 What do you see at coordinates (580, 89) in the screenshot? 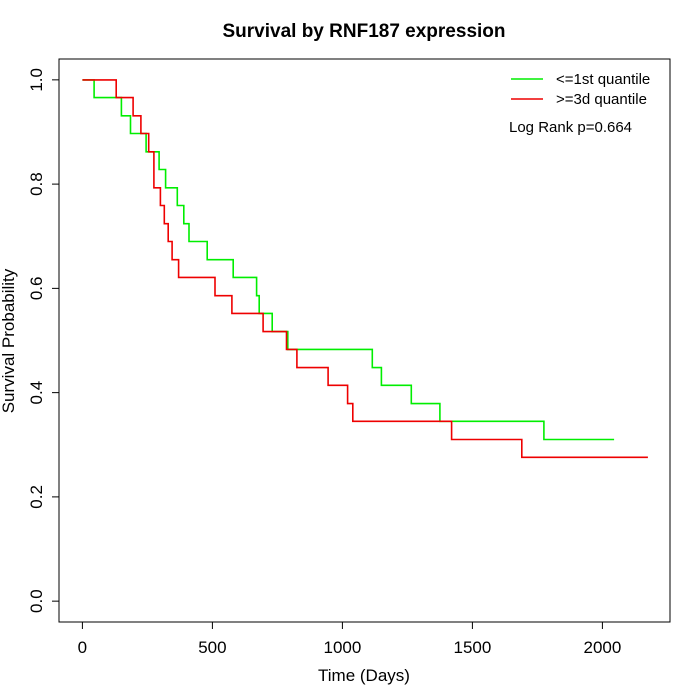
I see `legend: <=1st quantile >=3d quantile` at bounding box center [580, 89].